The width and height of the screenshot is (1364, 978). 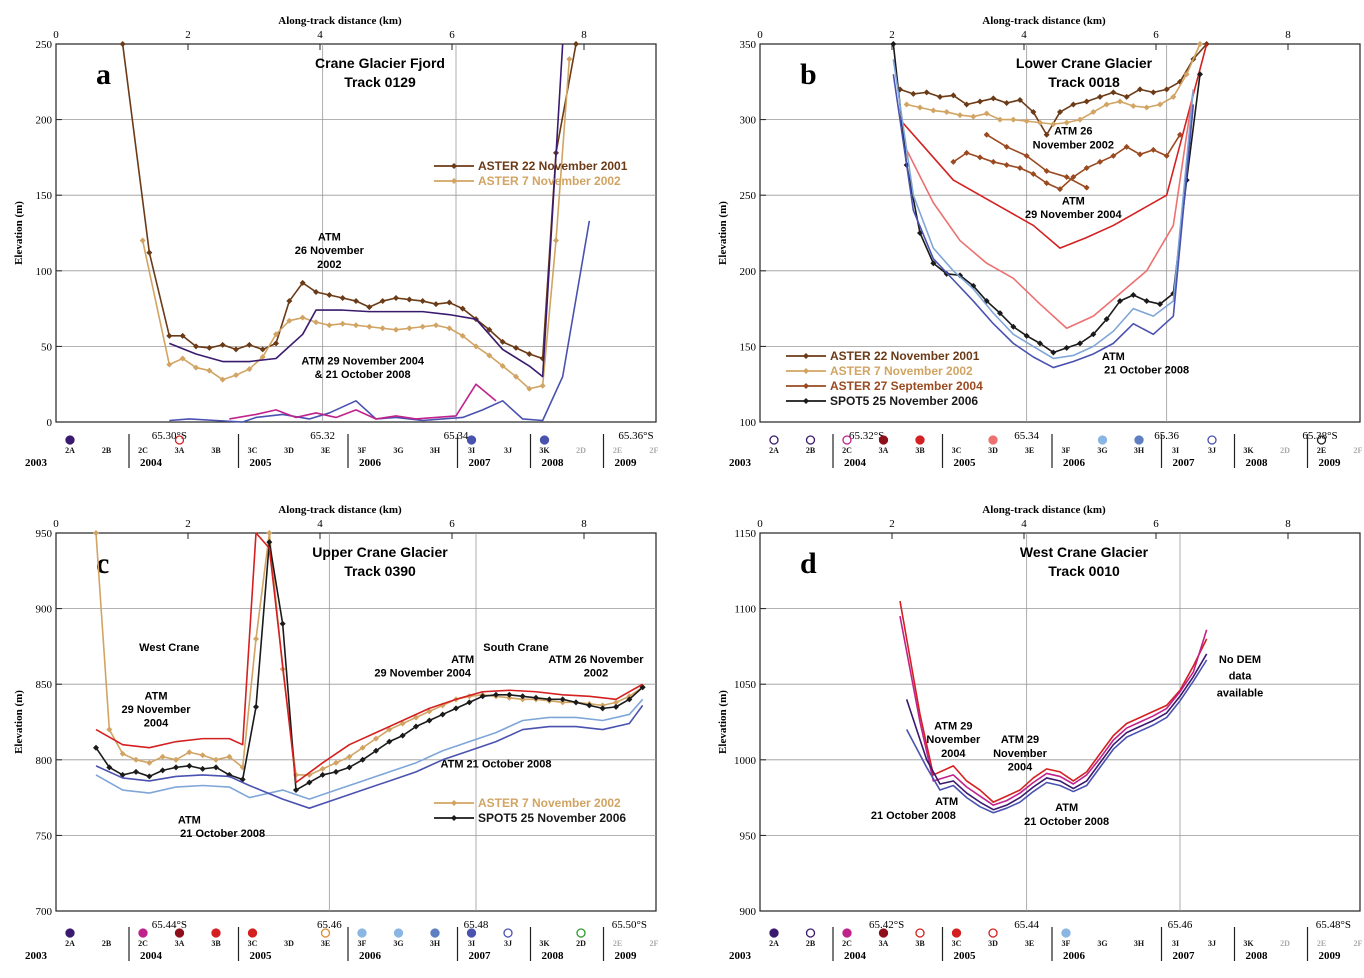 What do you see at coordinates (855, 956) in the screenshot?
I see `timeline-year: 2004` at bounding box center [855, 956].